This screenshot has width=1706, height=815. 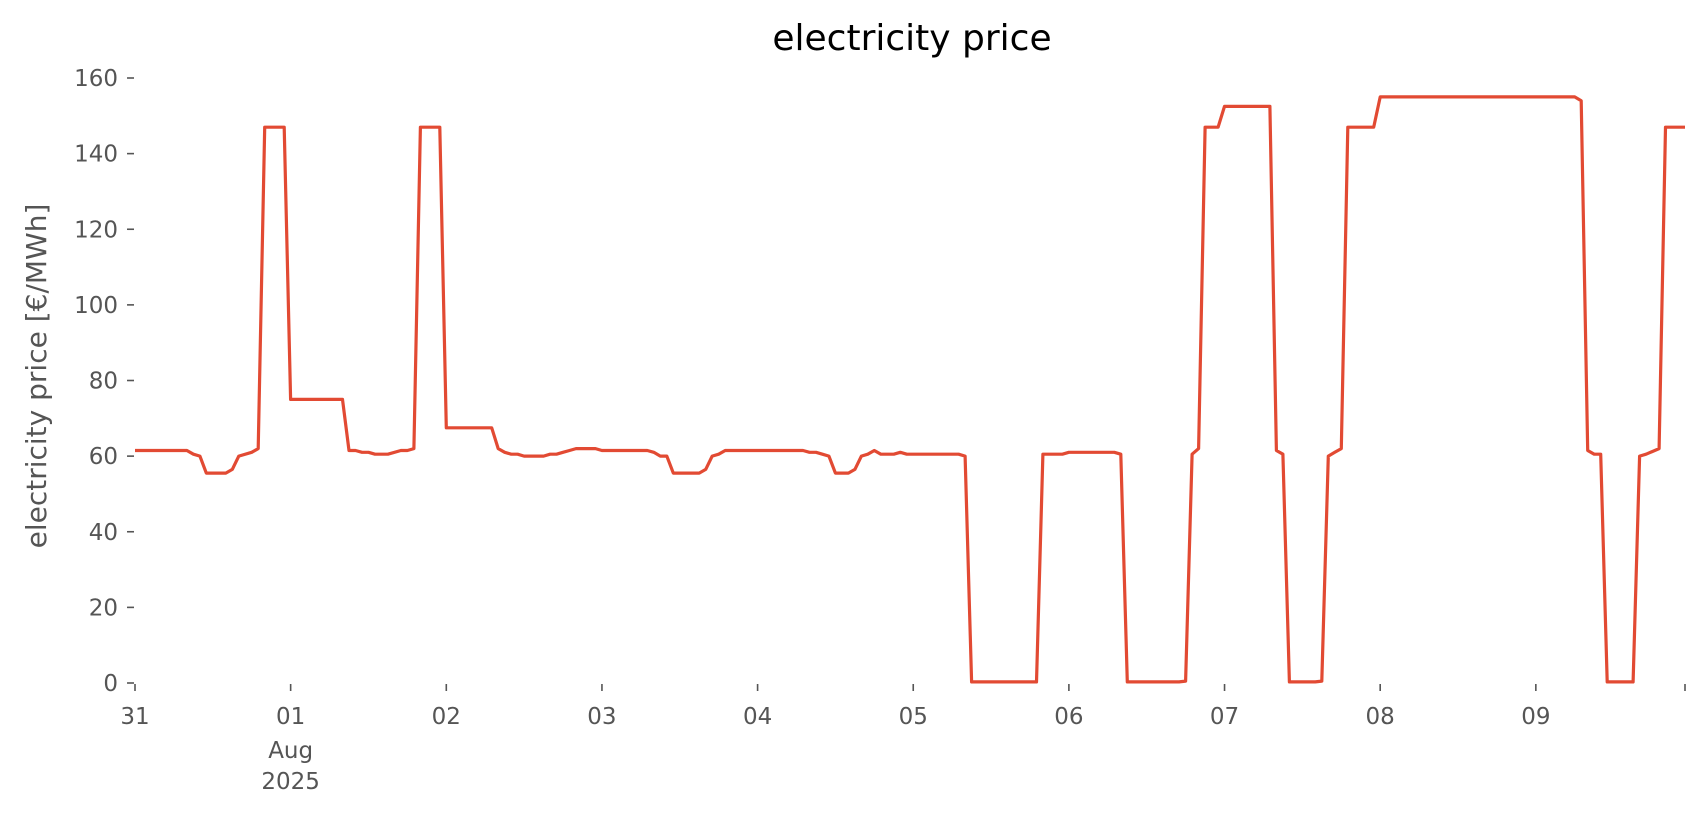 I want to click on y-tick-label: 40, so click(x=103, y=533).